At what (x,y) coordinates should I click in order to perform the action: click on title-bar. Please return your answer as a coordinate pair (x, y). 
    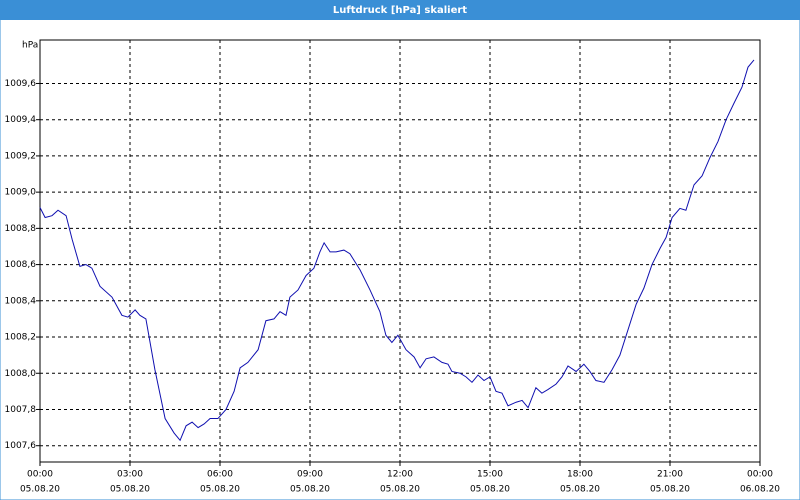
    Looking at the image, I should click on (400, 10).